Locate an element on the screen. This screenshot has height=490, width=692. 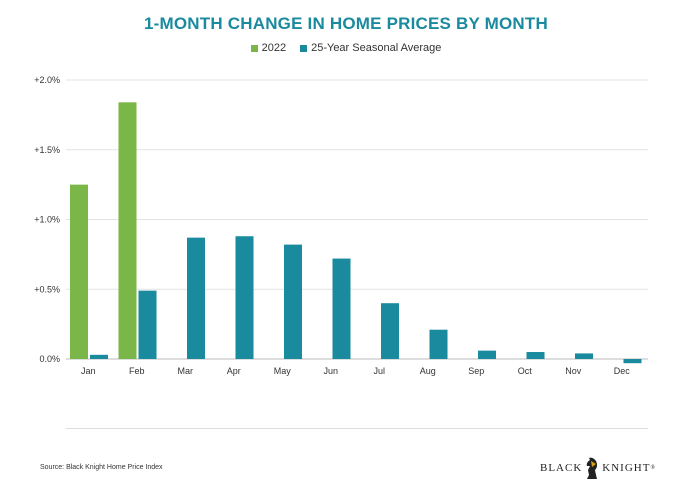
bar-seasonal-average-feb is located at coordinates (147, 324).